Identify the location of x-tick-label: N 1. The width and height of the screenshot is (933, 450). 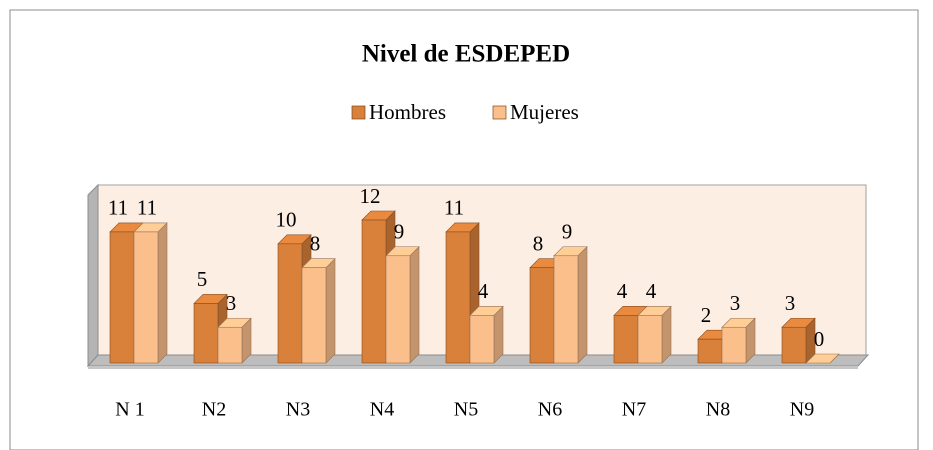
(129, 410).